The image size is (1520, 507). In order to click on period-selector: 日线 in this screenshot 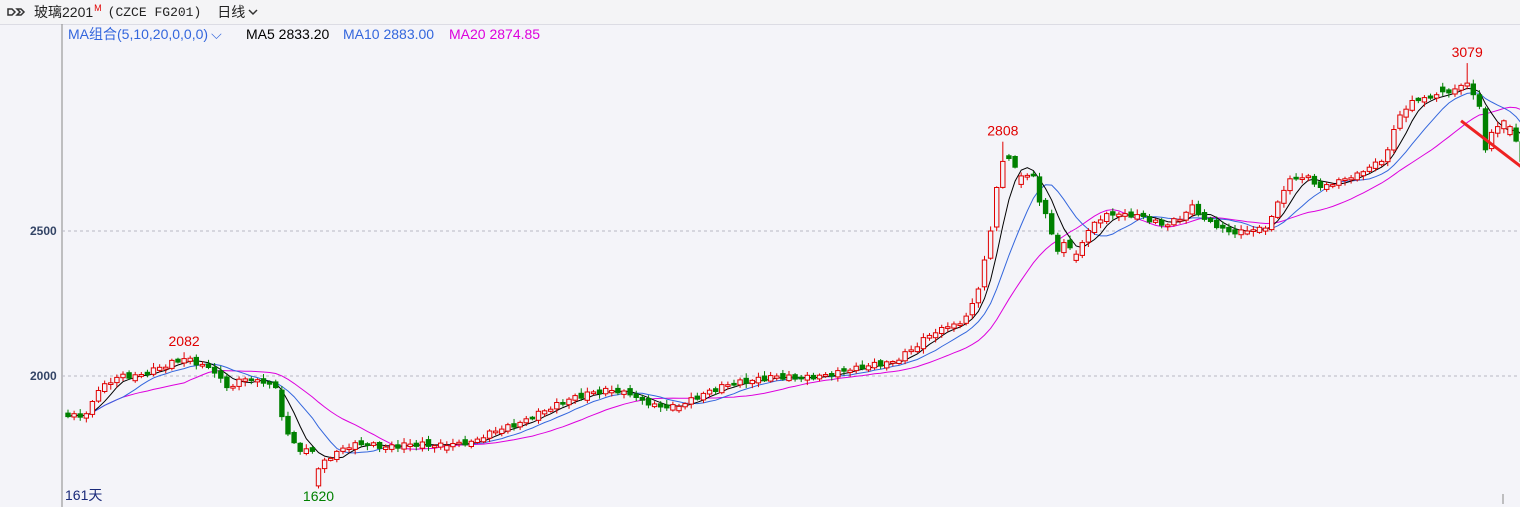, I will do `click(238, 12)`.